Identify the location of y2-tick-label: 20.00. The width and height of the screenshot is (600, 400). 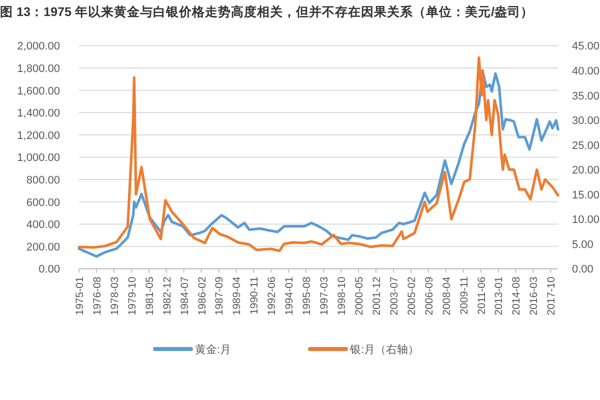
(586, 170).